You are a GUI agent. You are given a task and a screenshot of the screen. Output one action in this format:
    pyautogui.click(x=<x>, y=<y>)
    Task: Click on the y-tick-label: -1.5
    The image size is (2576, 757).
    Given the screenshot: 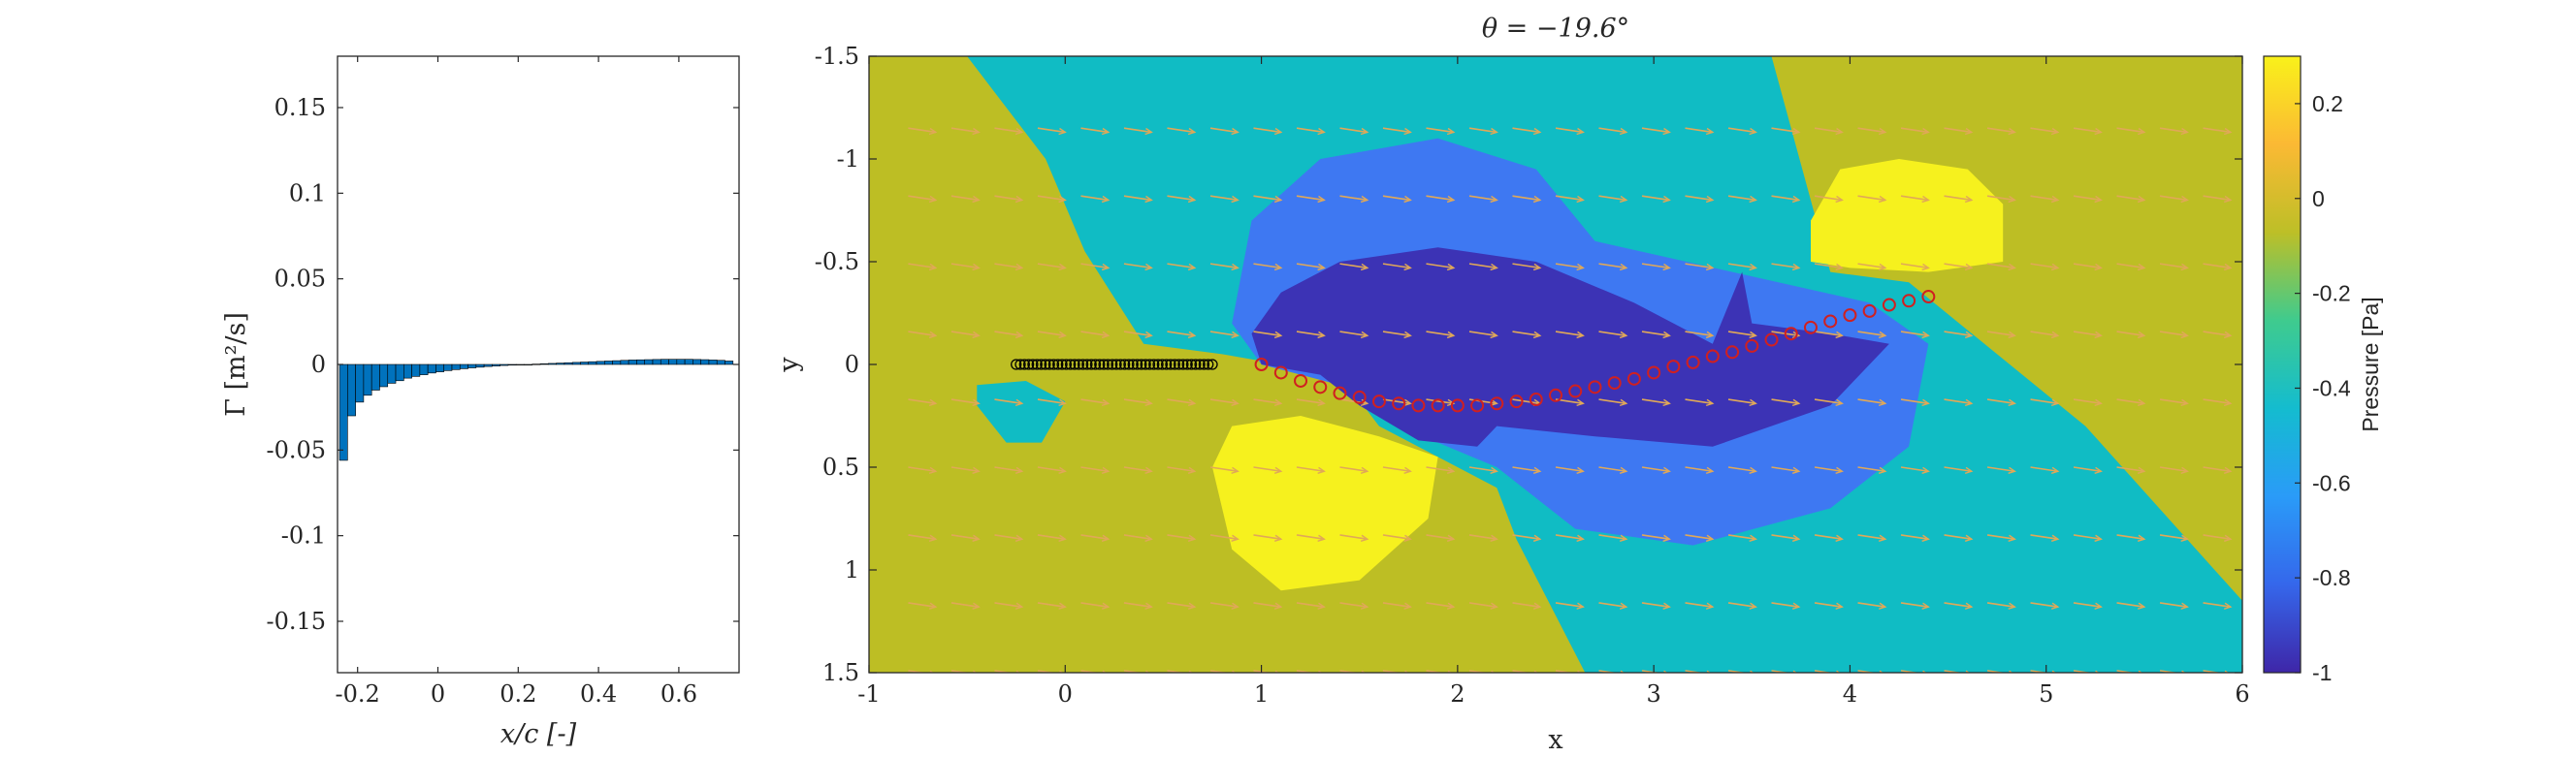 What is the action you would take?
    pyautogui.click(x=837, y=56)
    